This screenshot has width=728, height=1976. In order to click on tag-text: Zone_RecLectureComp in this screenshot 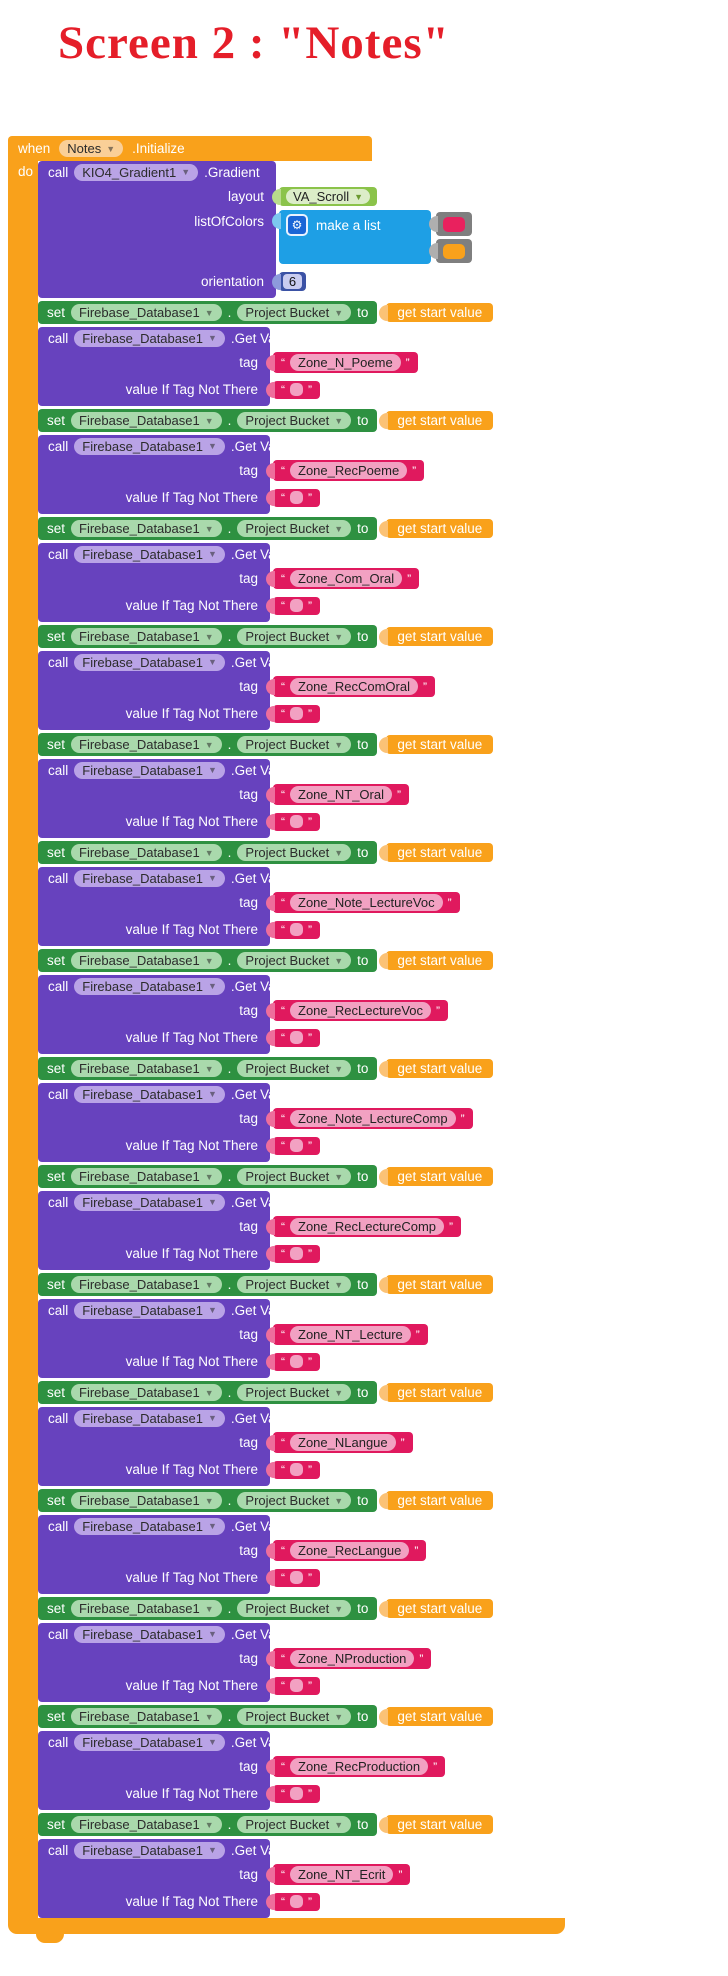, I will do `click(367, 1226)`.